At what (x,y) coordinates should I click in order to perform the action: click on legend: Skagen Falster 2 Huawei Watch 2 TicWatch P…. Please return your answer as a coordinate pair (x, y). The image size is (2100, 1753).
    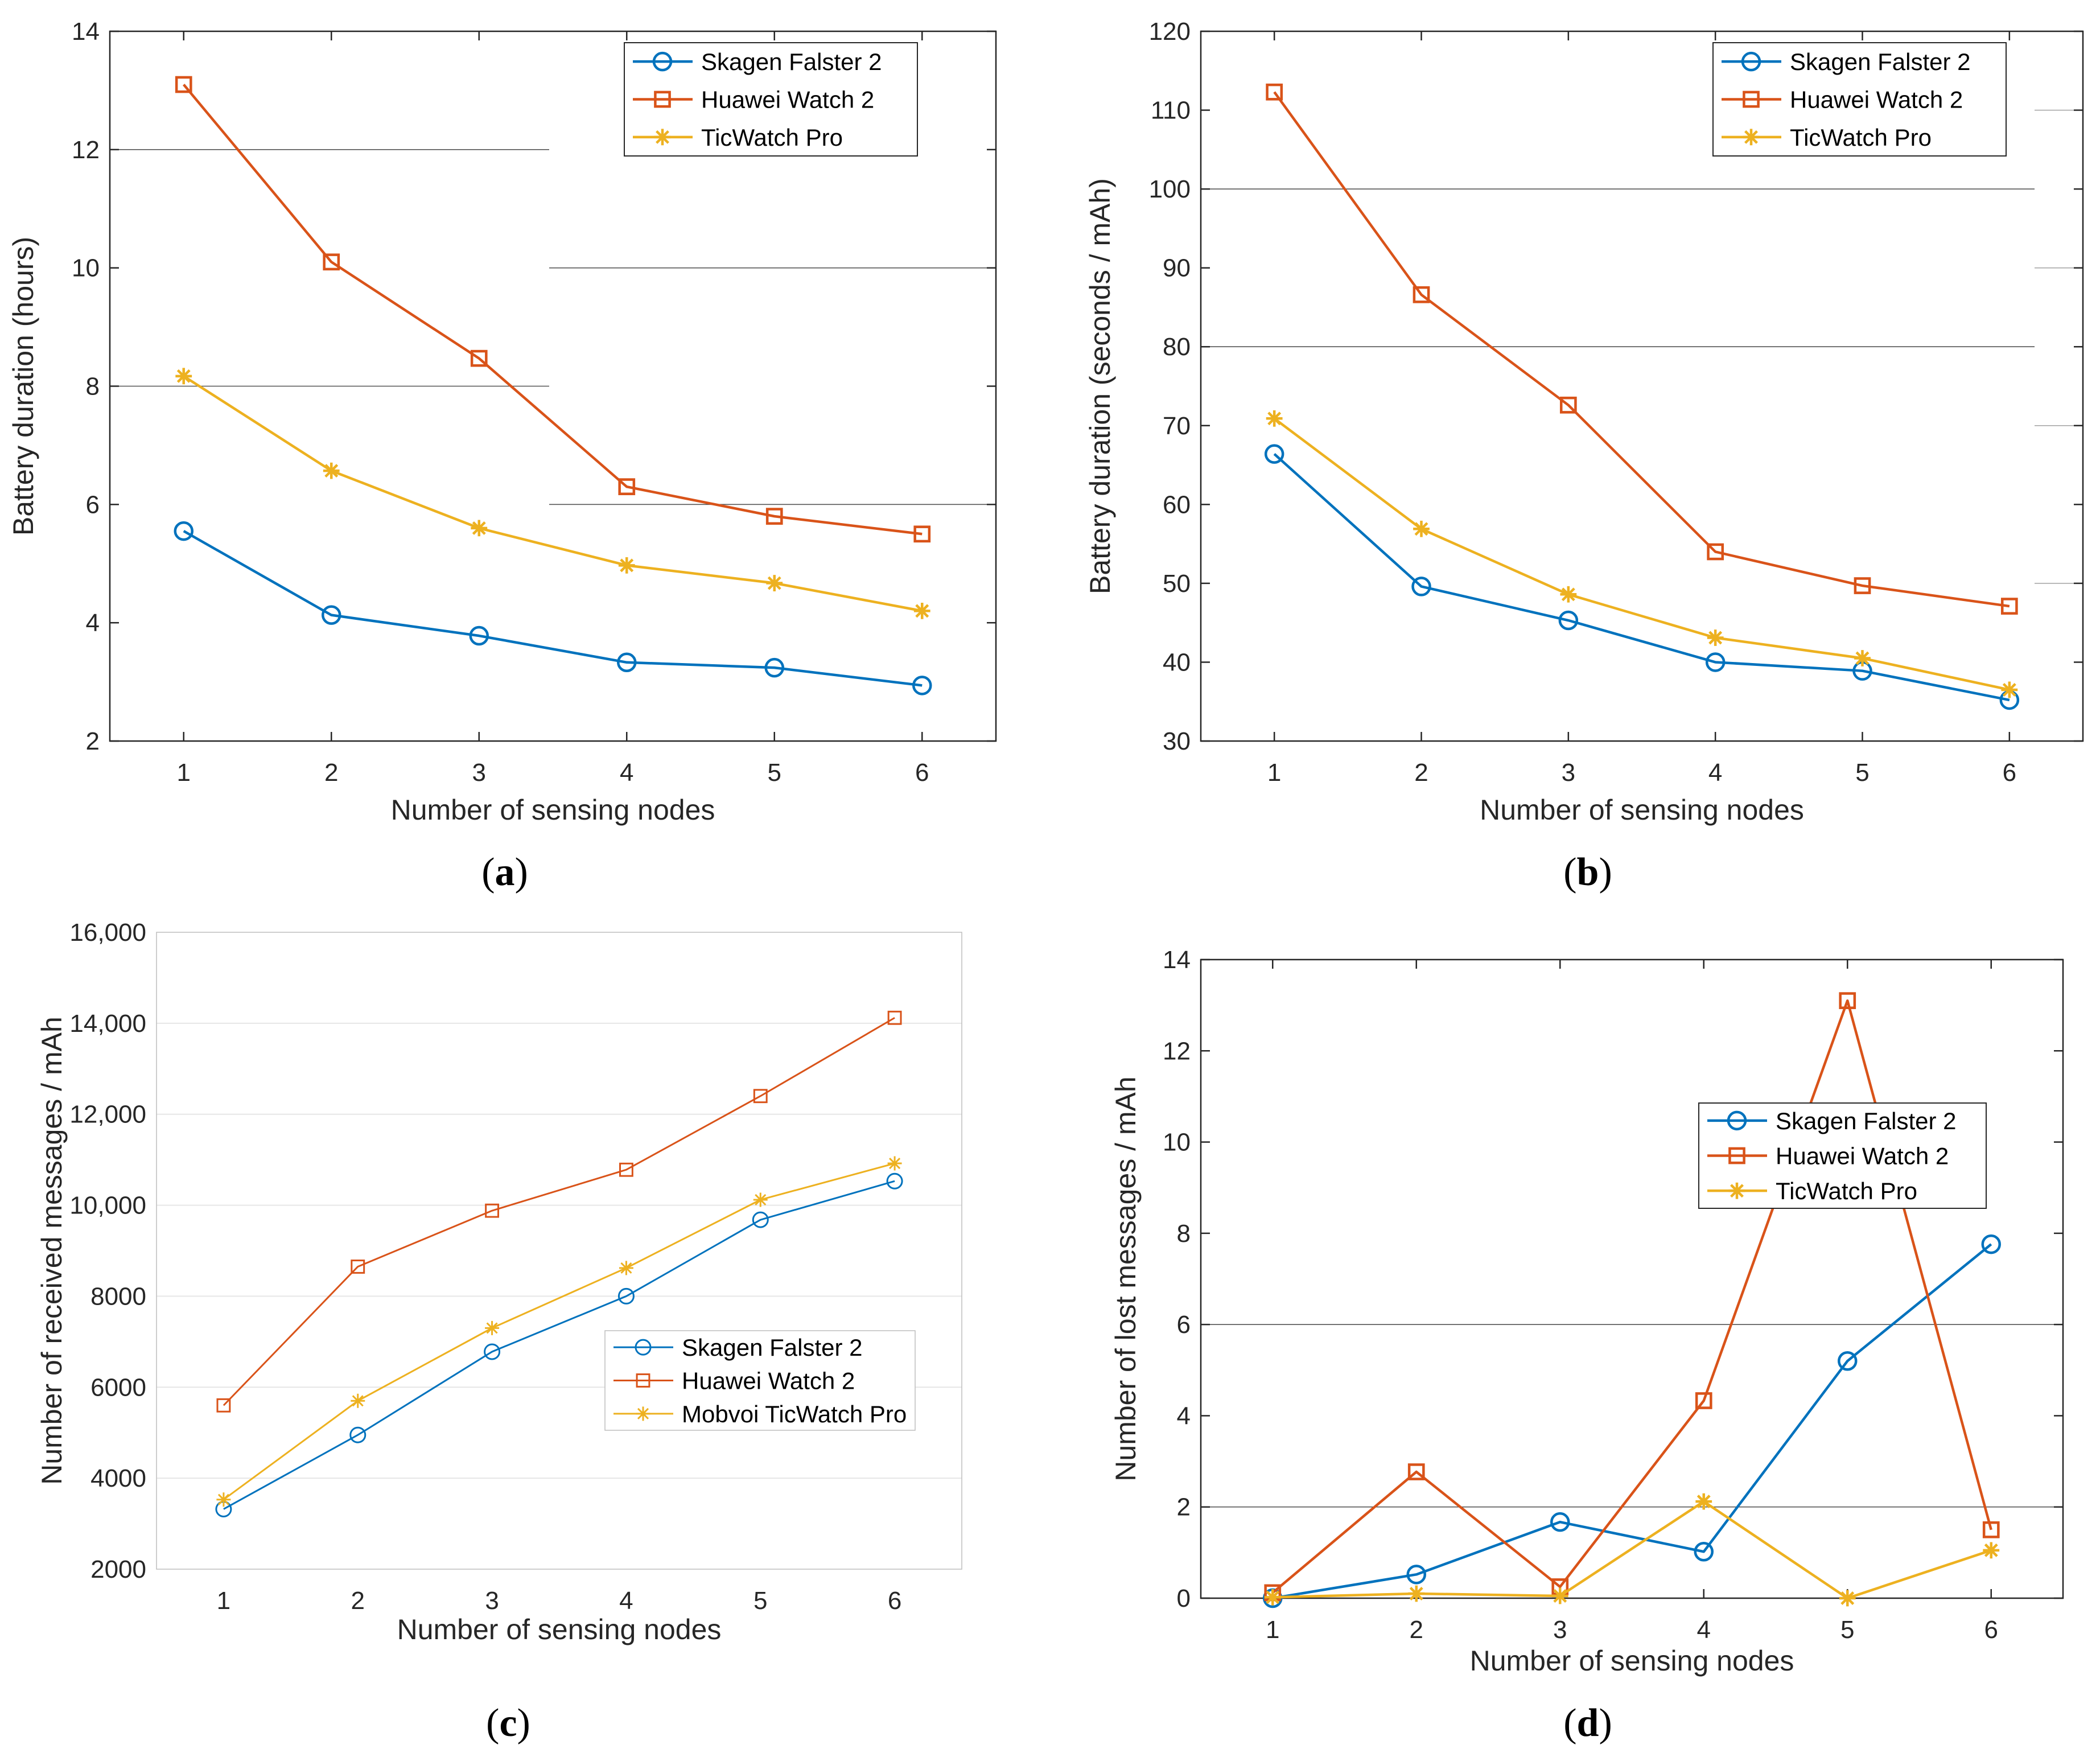
    Looking at the image, I should click on (1842, 1155).